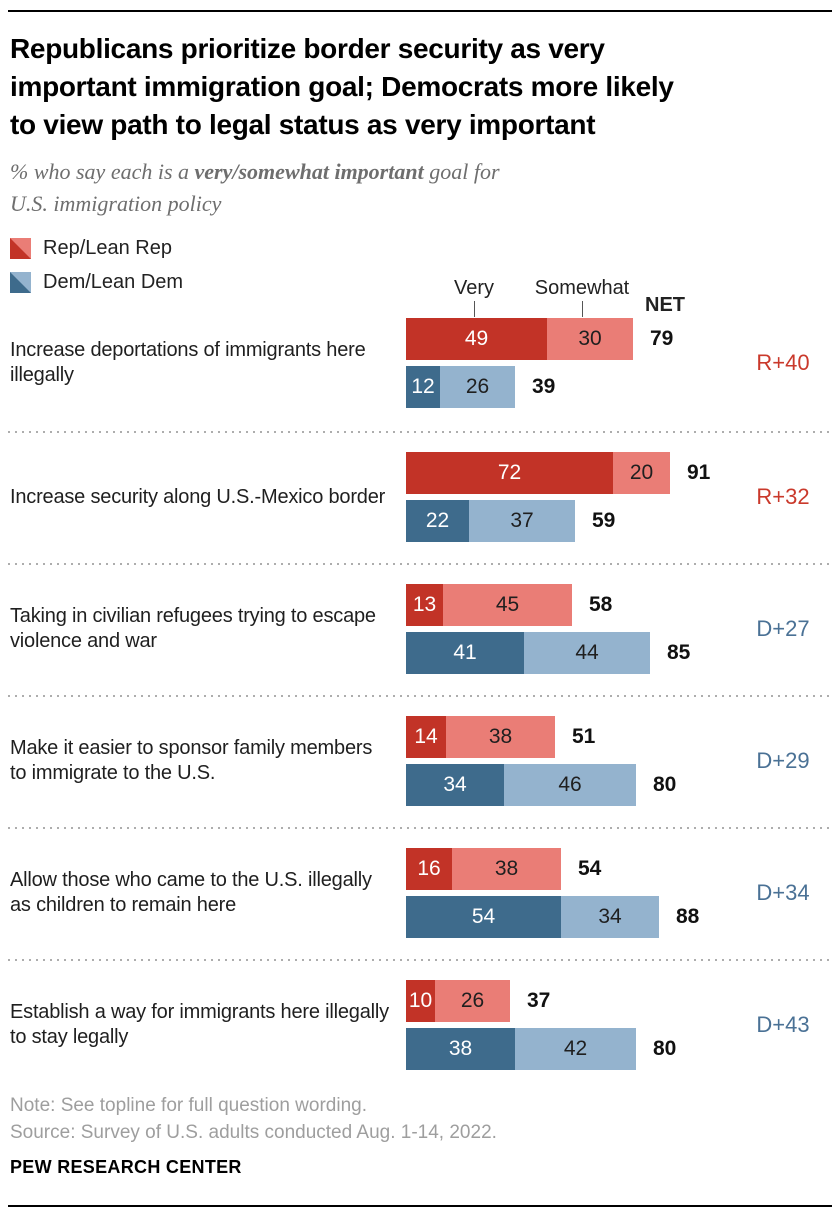 Image resolution: width=840 pixels, height=1220 pixels. I want to click on rep-net-value: 51, so click(584, 736).